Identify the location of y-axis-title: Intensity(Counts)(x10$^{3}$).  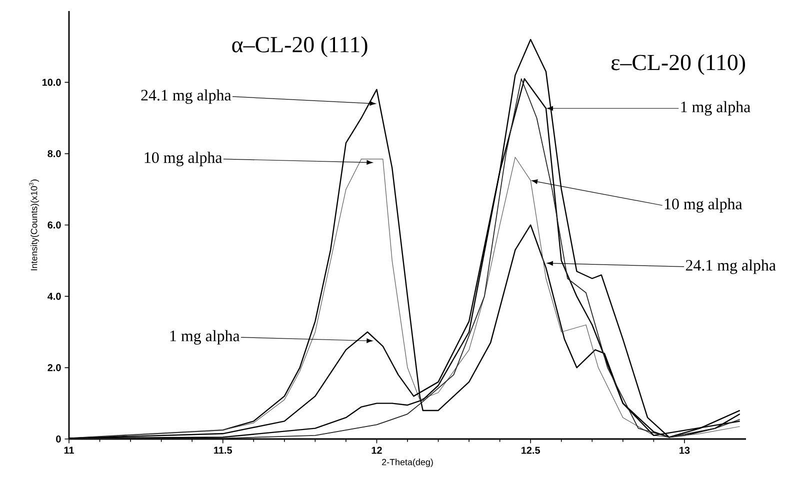
(34, 225).